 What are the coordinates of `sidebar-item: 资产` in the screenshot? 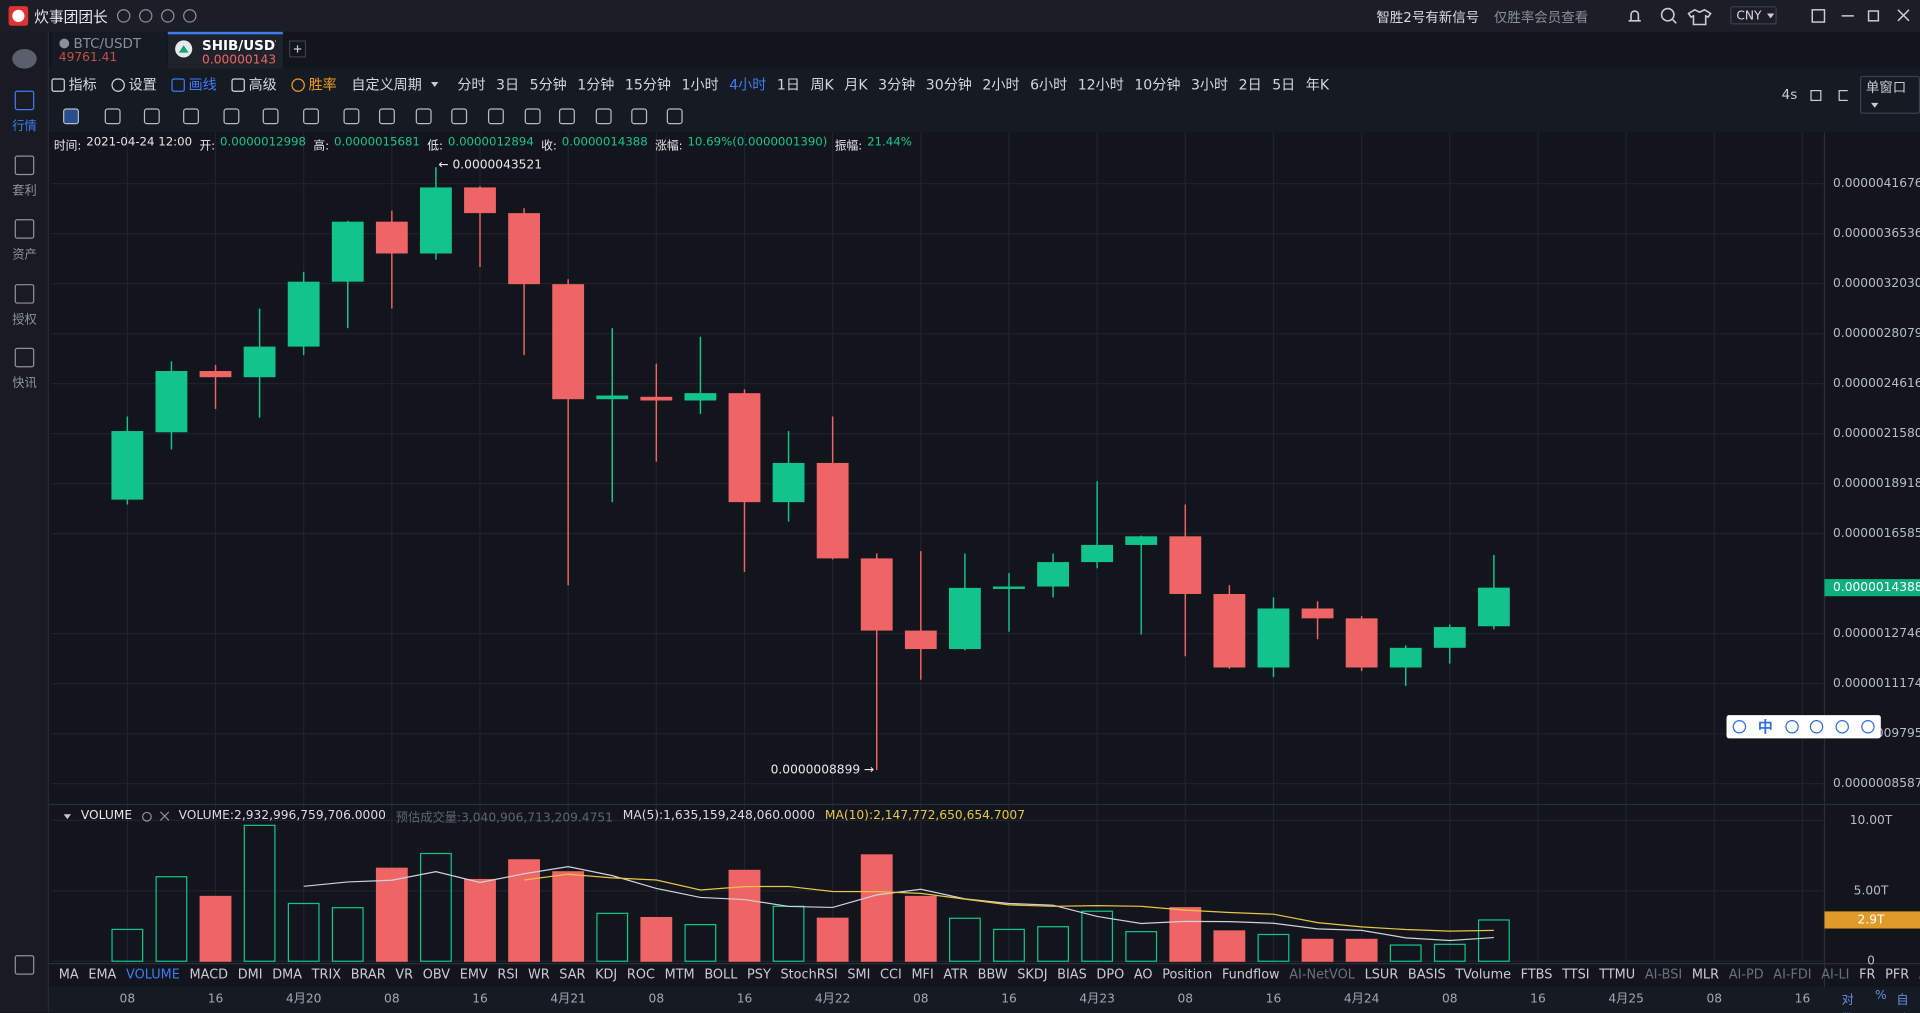 It's located at (24, 240).